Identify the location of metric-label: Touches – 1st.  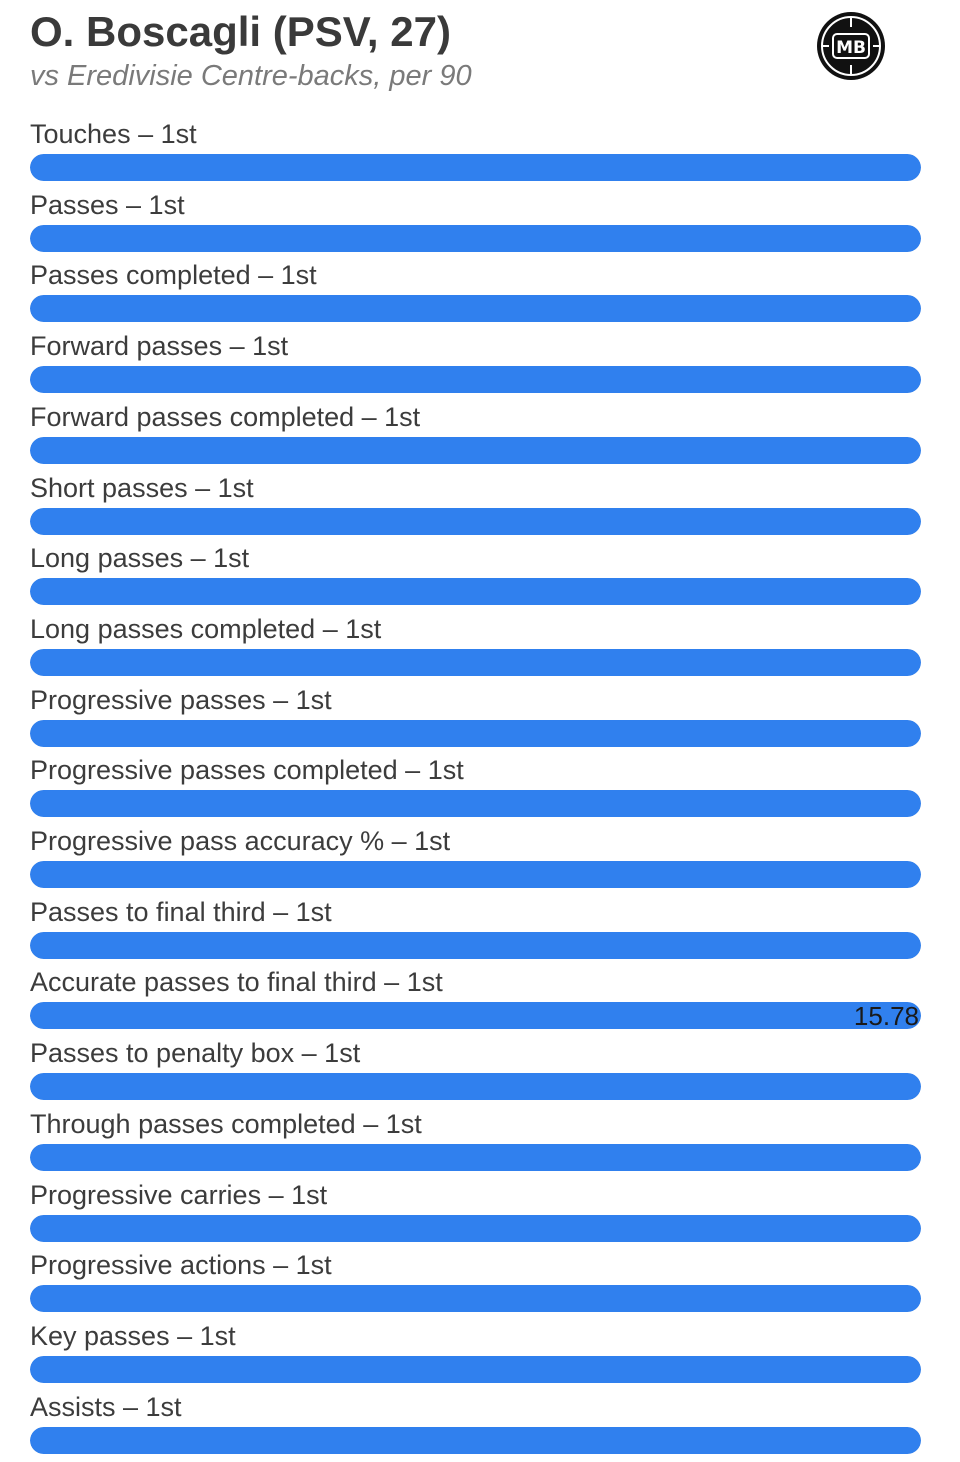
(113, 134).